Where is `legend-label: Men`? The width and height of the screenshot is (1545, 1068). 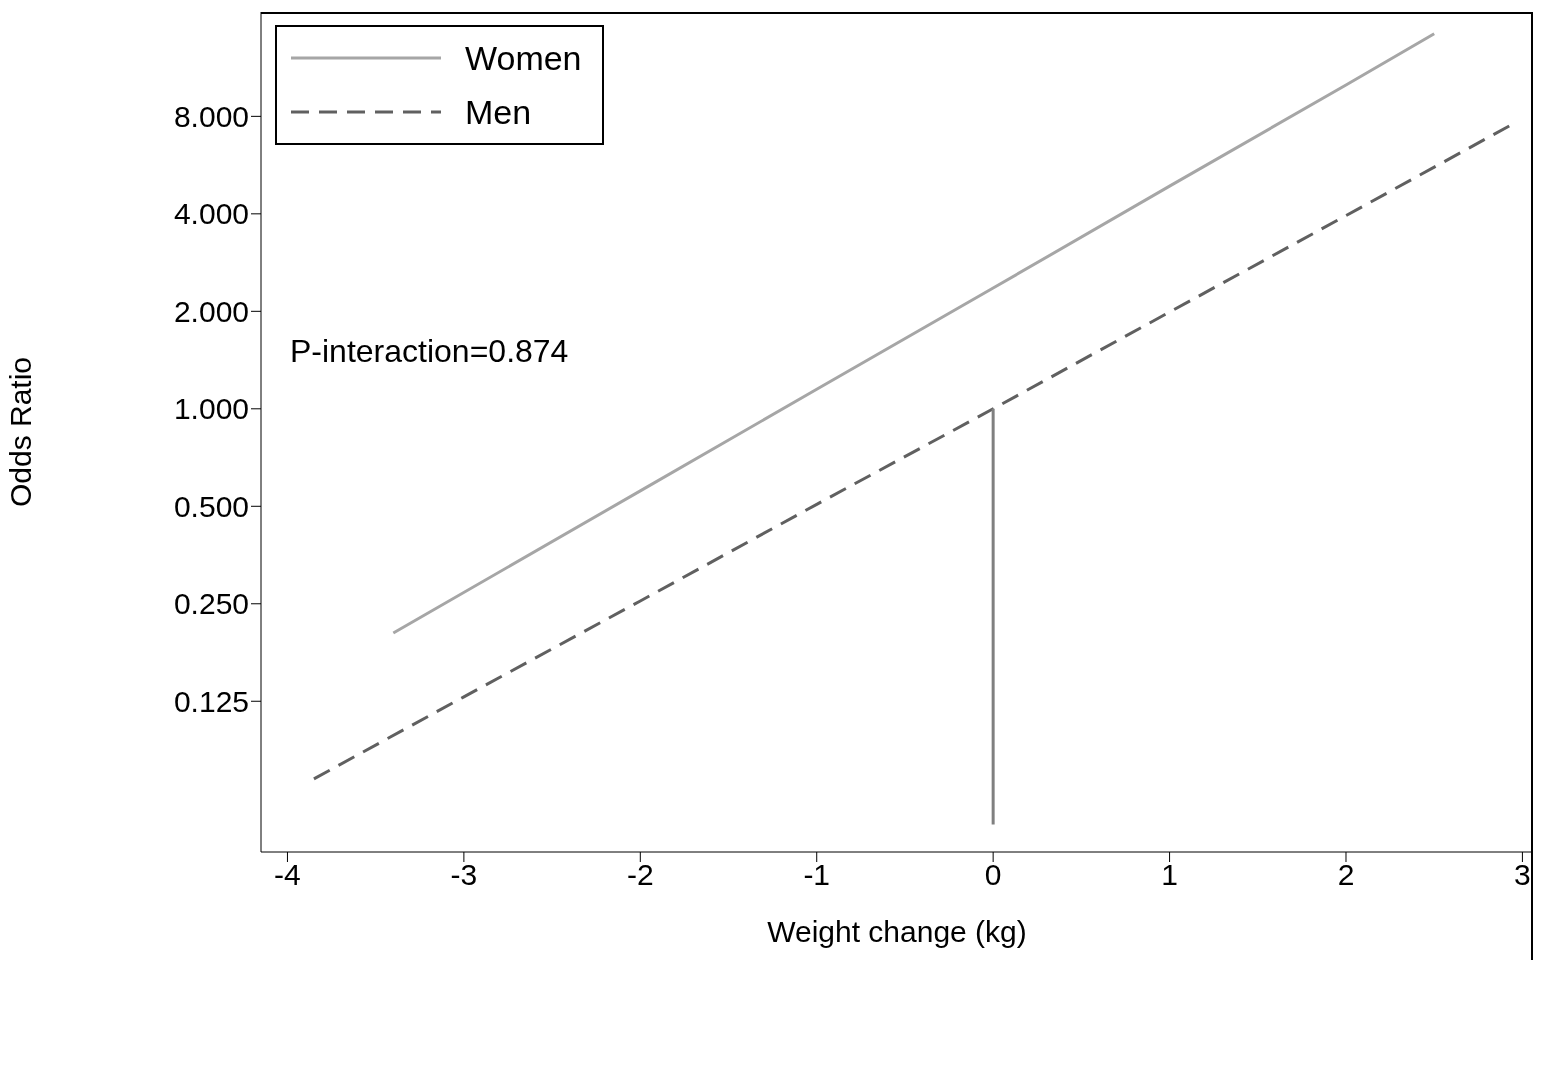
legend-label: Men is located at coordinates (498, 112).